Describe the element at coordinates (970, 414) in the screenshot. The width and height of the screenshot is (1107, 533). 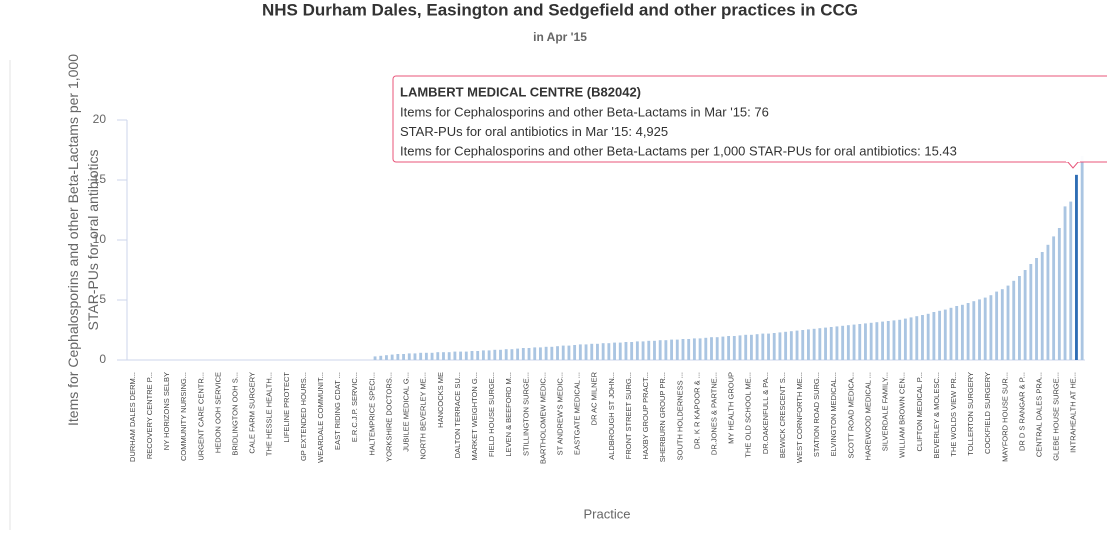
I see `x-tick-label: TOLLERTON SURGERY` at that location.